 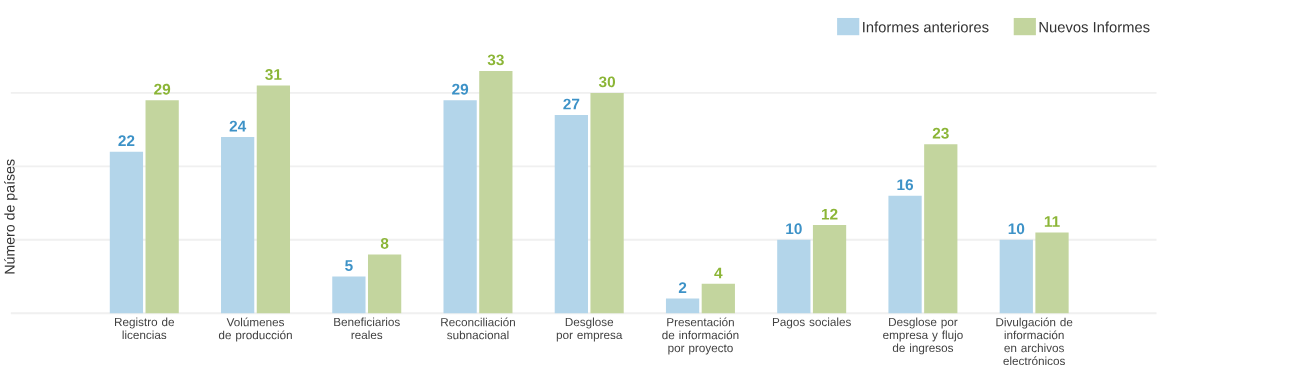 What do you see at coordinates (682, 287) in the screenshot?
I see `data-label: 2` at bounding box center [682, 287].